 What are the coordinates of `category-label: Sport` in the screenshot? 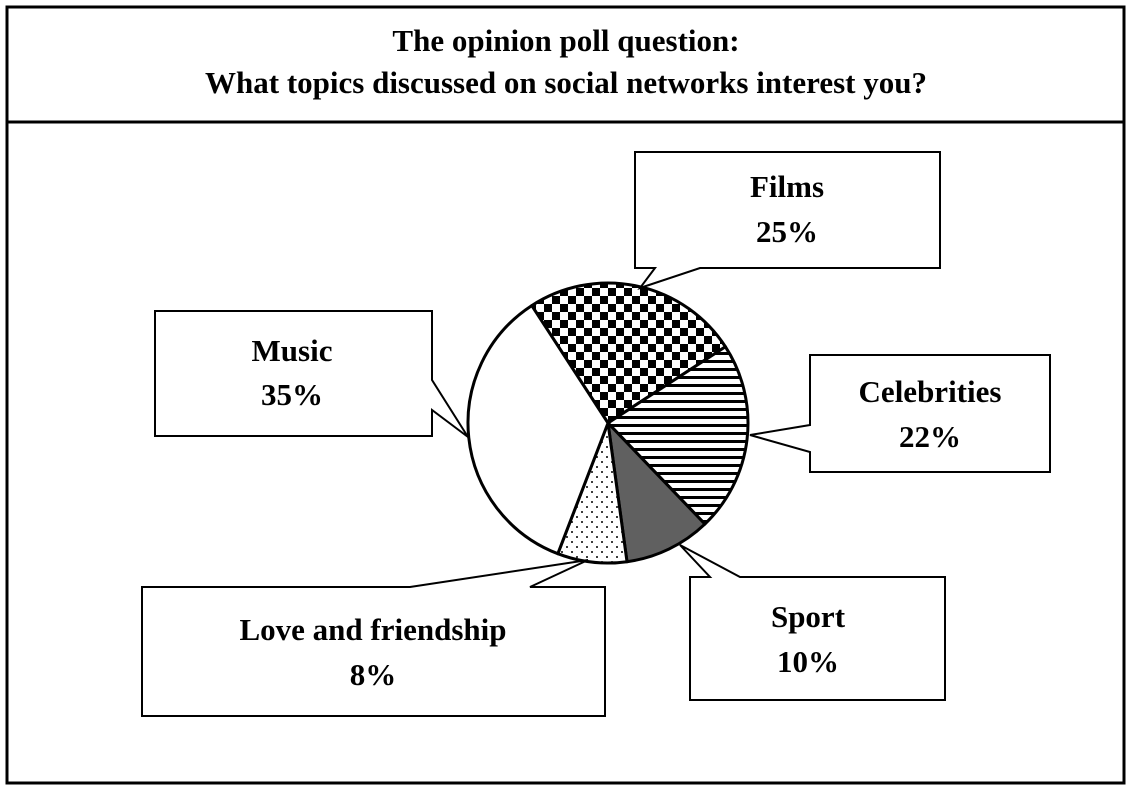 It's located at (808, 616).